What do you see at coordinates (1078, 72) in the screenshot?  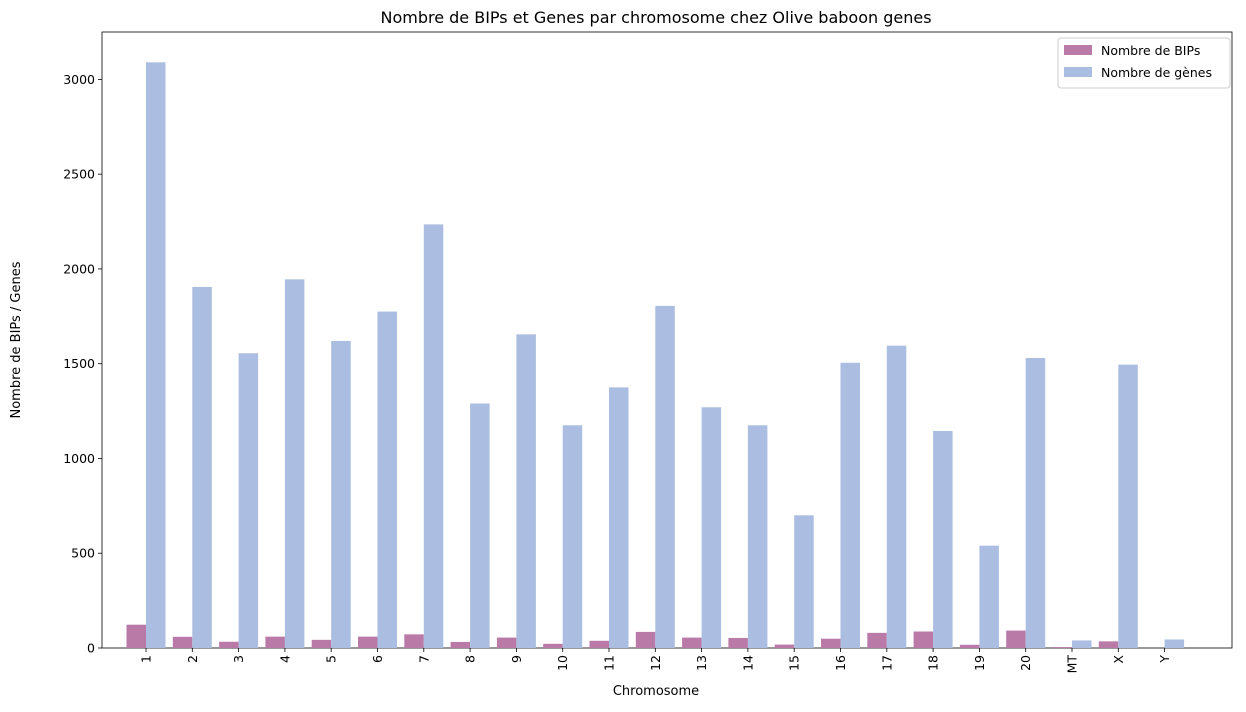 I see `legend-swatch-genes` at bounding box center [1078, 72].